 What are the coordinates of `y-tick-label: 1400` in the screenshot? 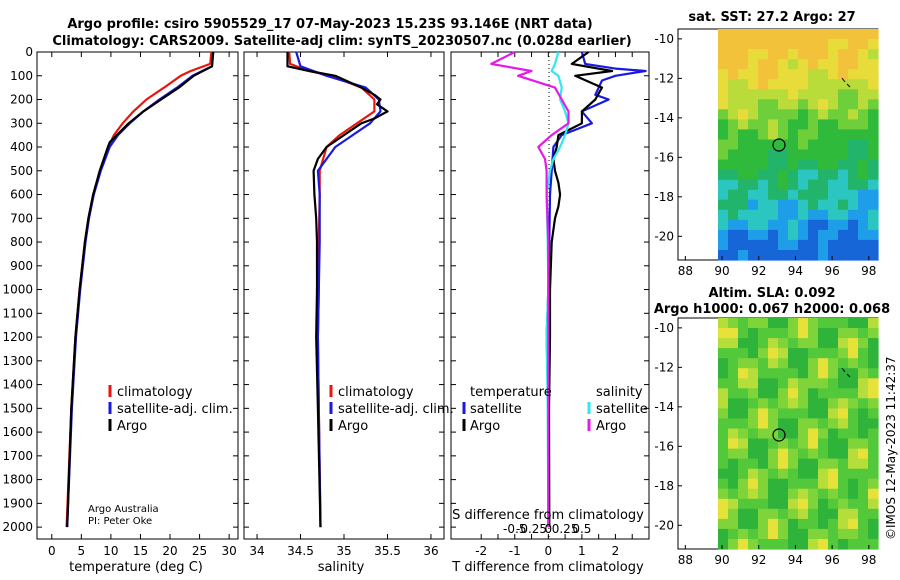 It's located at (17, 385).